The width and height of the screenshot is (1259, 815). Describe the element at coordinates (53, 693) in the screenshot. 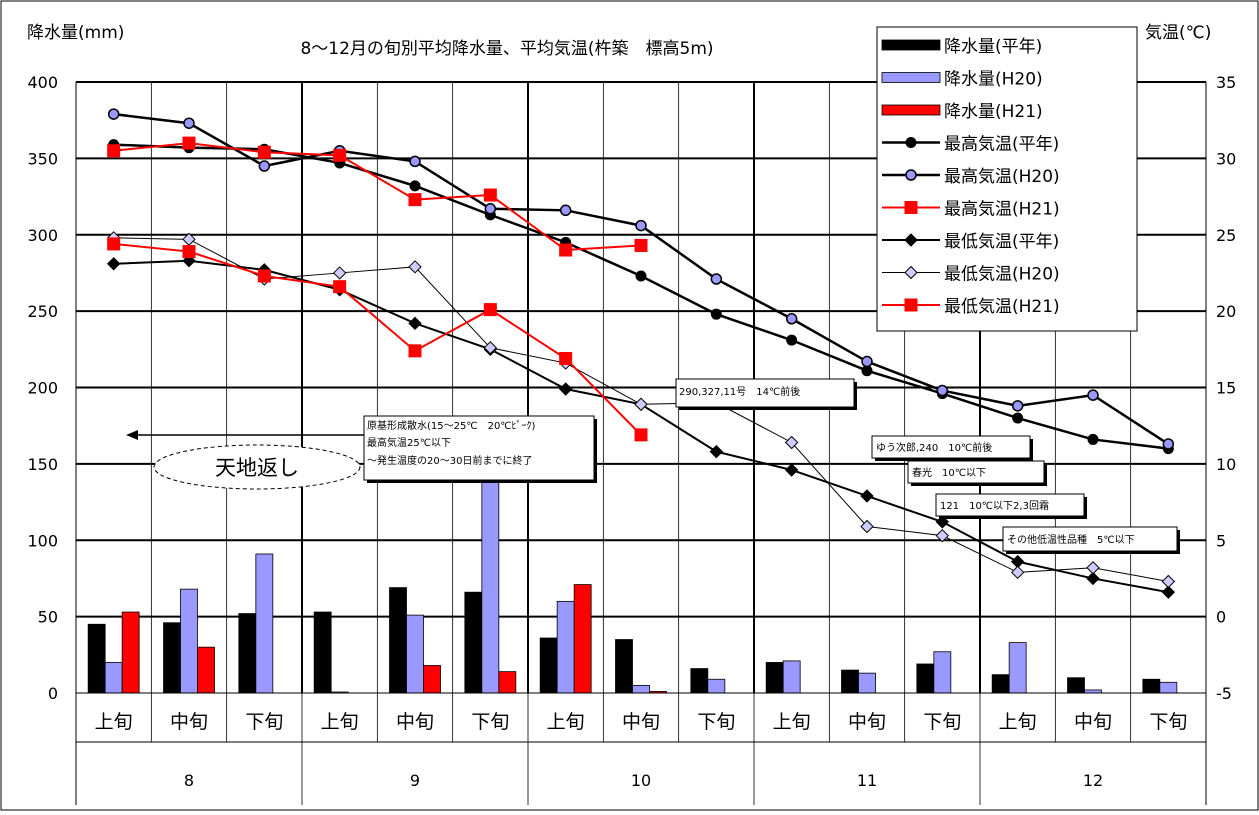

I see `left-tick-label: 0` at that location.